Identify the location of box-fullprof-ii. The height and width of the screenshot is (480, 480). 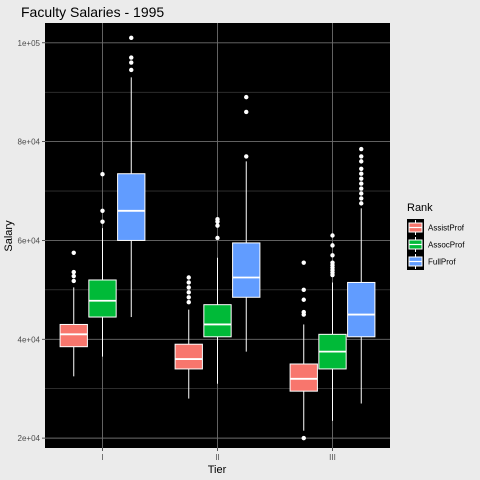
(246, 223).